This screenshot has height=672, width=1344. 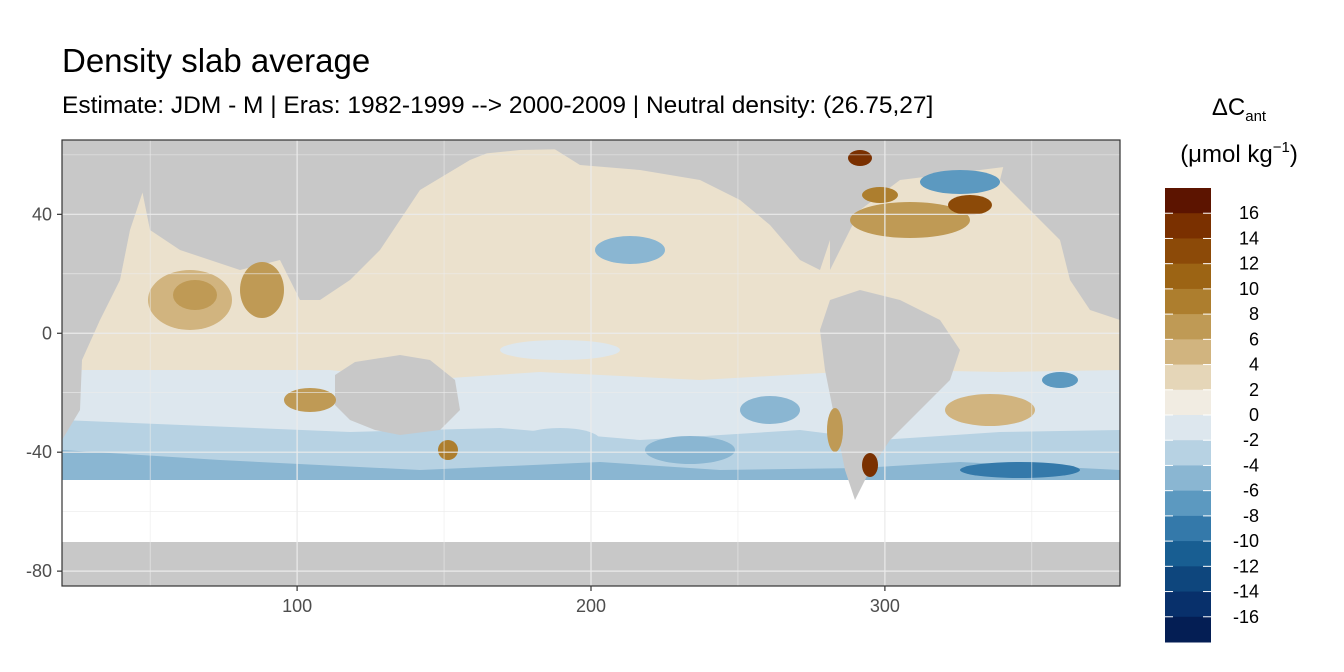 What do you see at coordinates (1239, 153) in the screenshot?
I see `legend-unit: (μmol kg−1)` at bounding box center [1239, 153].